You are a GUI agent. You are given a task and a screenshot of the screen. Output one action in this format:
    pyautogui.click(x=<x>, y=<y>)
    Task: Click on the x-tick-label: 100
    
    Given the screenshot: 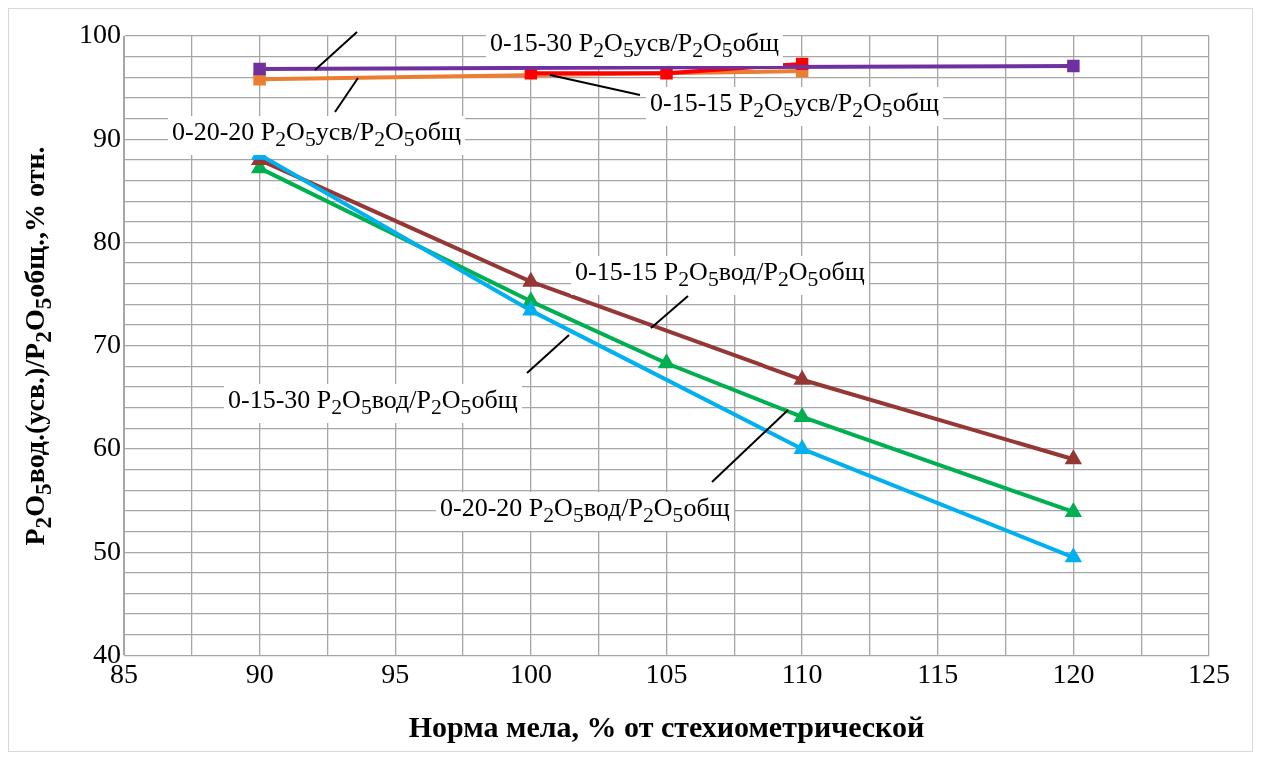 What is the action you would take?
    pyautogui.click(x=530, y=673)
    